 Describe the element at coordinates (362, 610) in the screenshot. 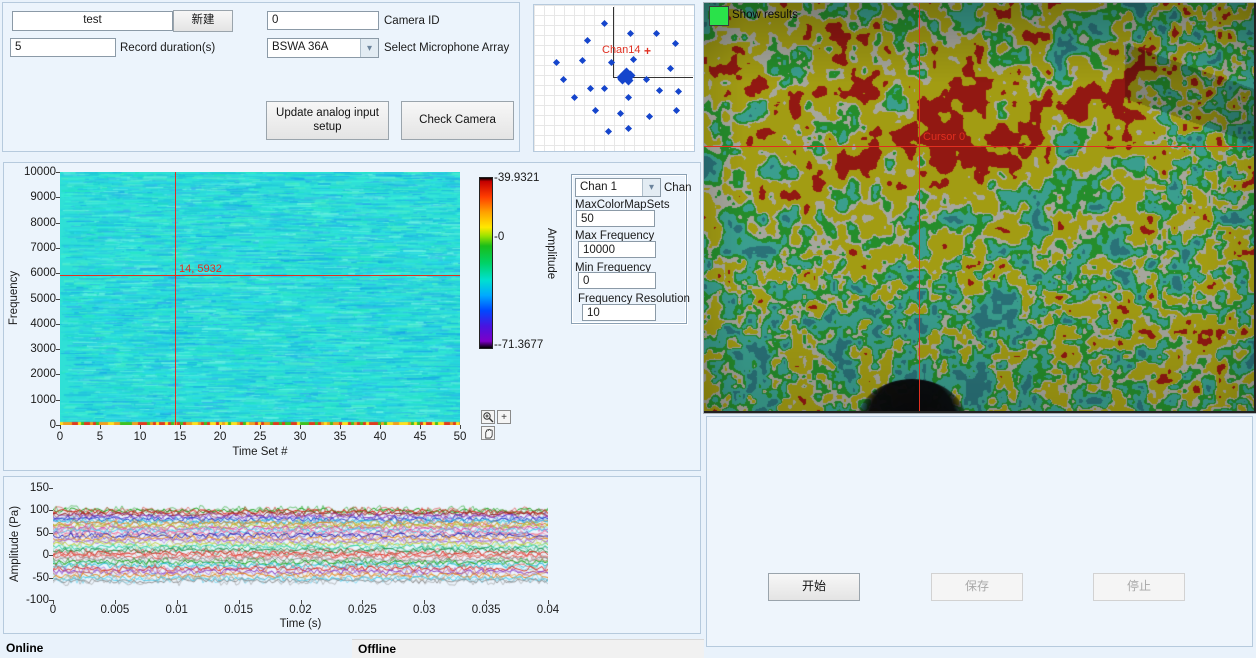

I see `tick-label: 0.025` at that location.